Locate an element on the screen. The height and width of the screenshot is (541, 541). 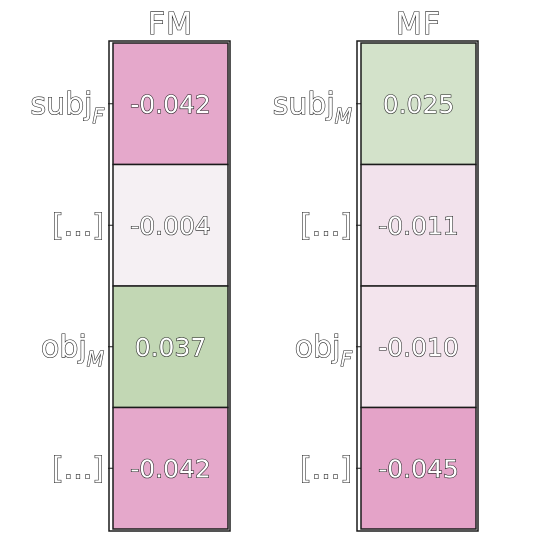
cell-value-label: -0.004 is located at coordinates (170, 225).